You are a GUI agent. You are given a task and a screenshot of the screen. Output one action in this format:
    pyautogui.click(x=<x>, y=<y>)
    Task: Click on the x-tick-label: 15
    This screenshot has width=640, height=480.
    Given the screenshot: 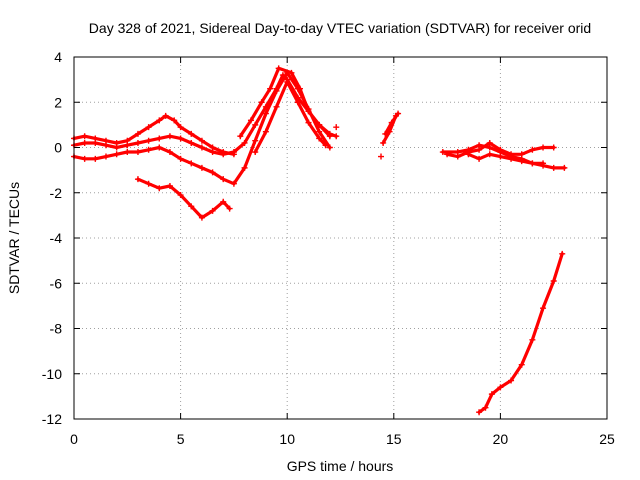 What is the action you would take?
    pyautogui.click(x=394, y=439)
    